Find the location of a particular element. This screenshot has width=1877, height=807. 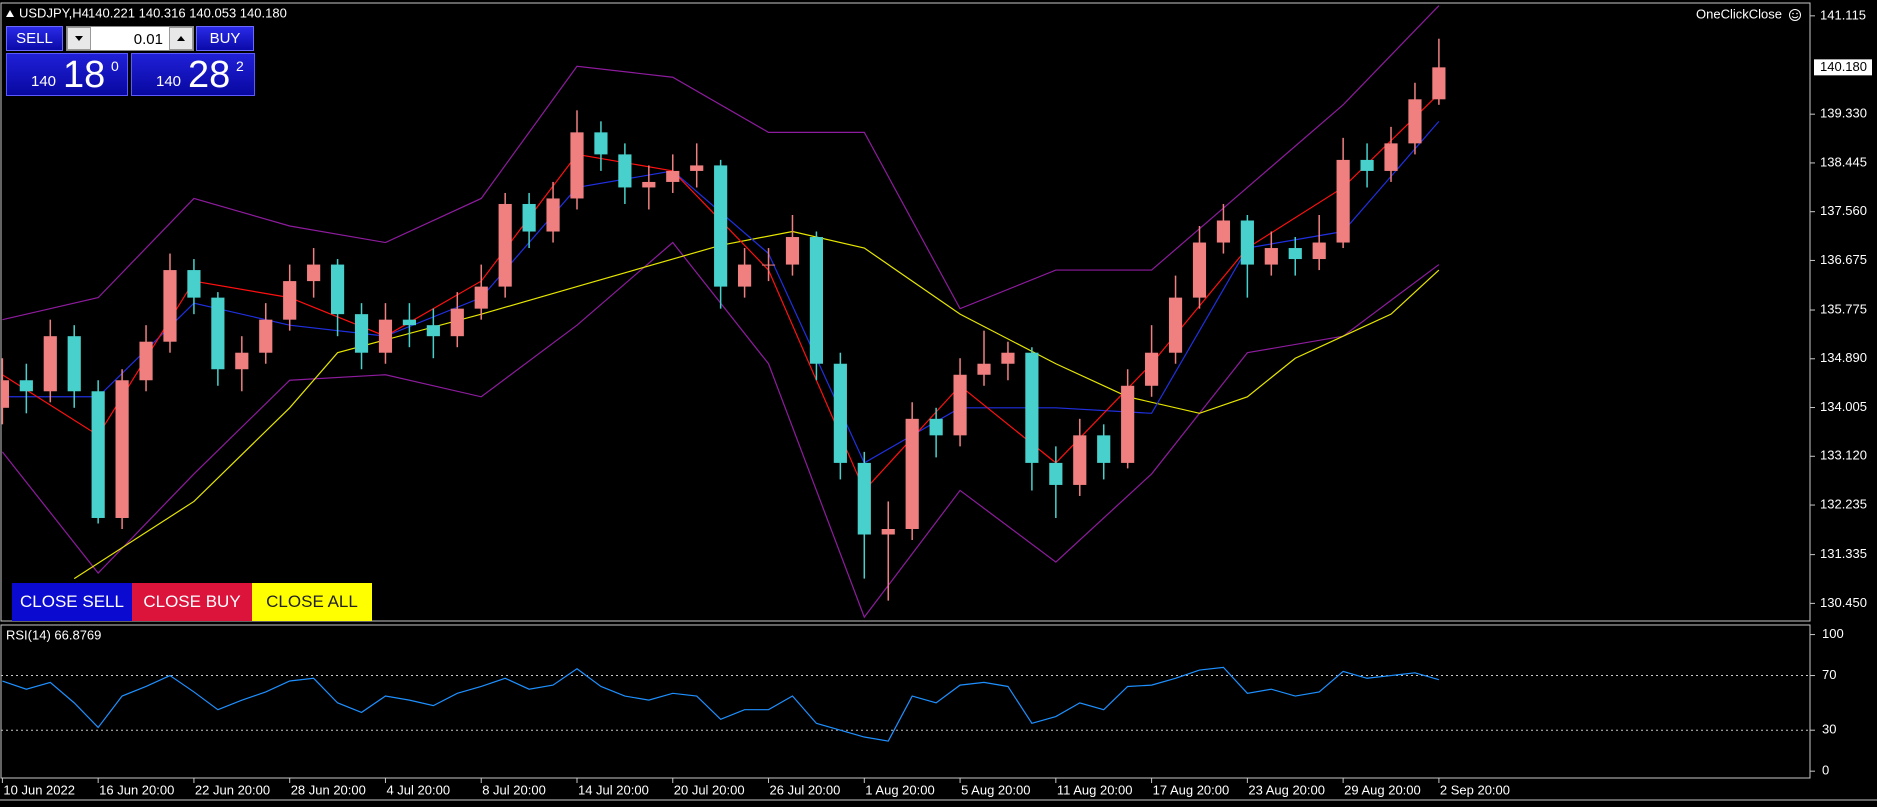

x-tick-label: 20 Jul 20:00 is located at coordinates (709, 789).